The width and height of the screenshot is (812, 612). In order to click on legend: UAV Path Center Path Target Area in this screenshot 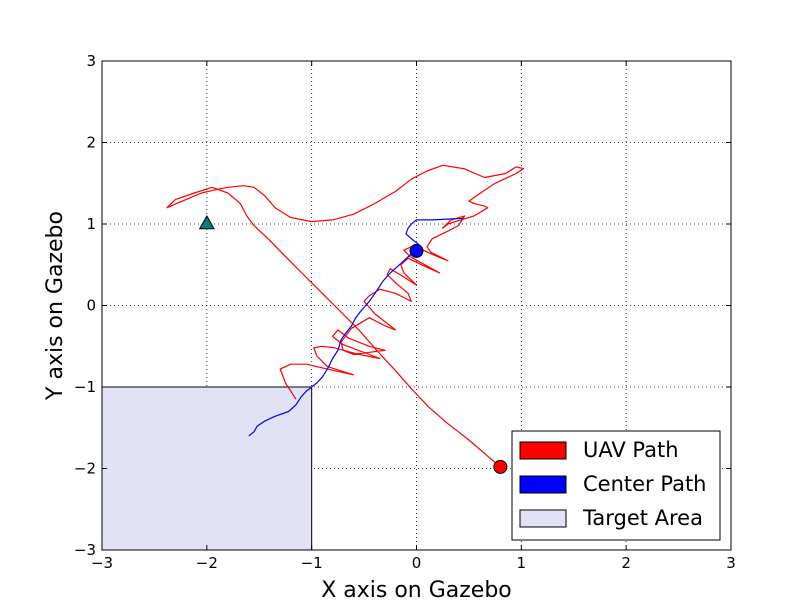, I will do `click(616, 485)`.